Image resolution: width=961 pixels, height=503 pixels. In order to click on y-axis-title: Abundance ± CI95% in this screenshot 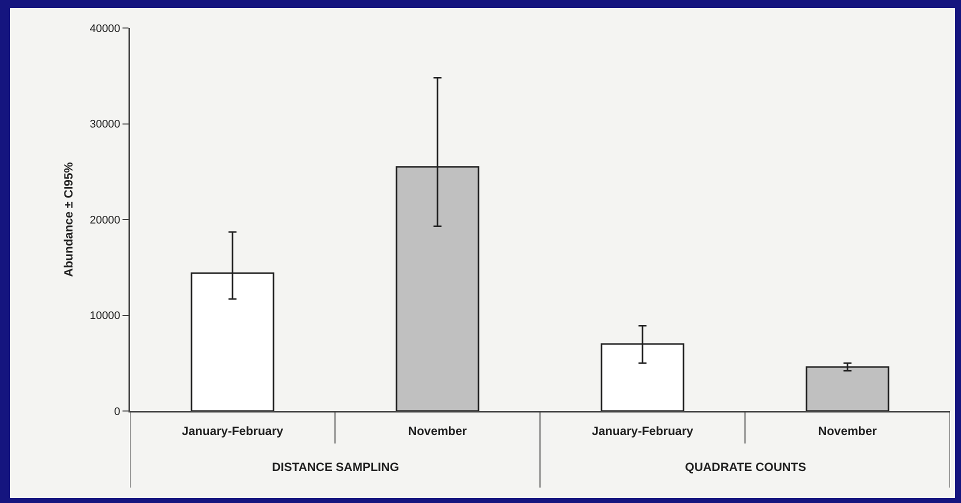, I will do `click(68, 219)`.